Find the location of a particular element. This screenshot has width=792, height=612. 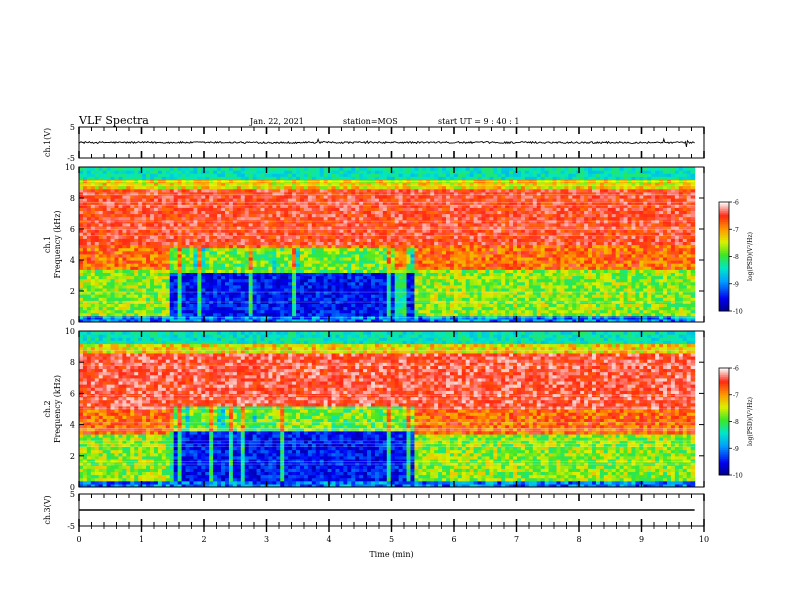

ch2-colorbar: -6 -7 -8 -9 -10 log(PSD)(V²/Hz) is located at coordinates (736, 423).